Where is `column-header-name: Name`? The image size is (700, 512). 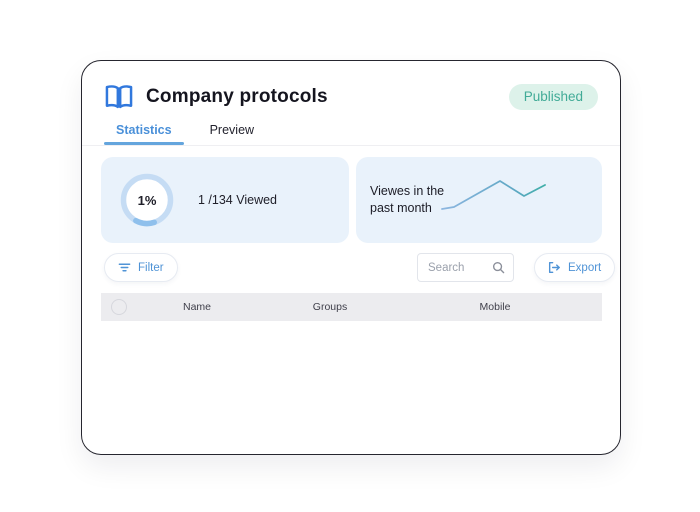 column-header-name: Name is located at coordinates (197, 307).